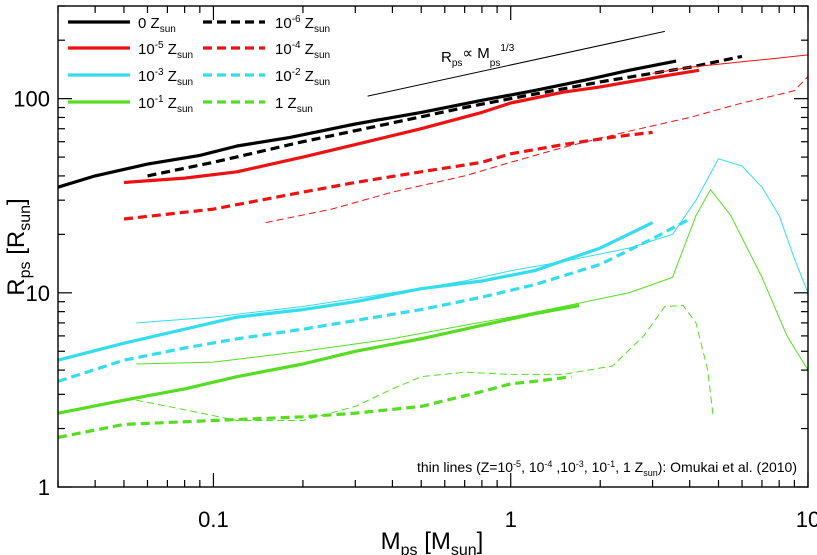 The width and height of the screenshot is (817, 555). I want to click on legend-z-exponent: -5, so click(159, 45).